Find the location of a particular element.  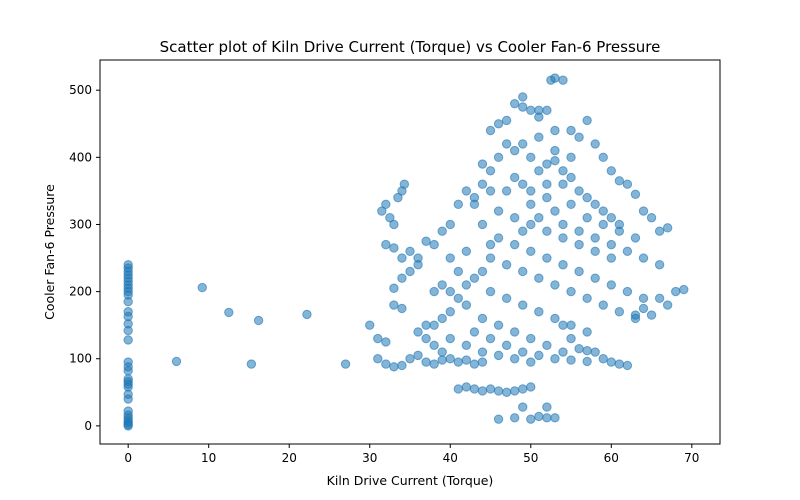

x-tick-label: 40 is located at coordinates (450, 458).